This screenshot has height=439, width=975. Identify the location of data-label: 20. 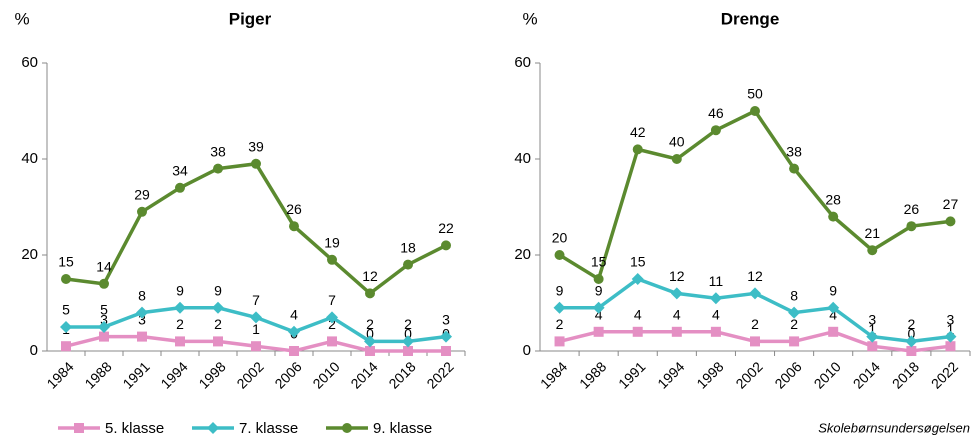
(560, 238).